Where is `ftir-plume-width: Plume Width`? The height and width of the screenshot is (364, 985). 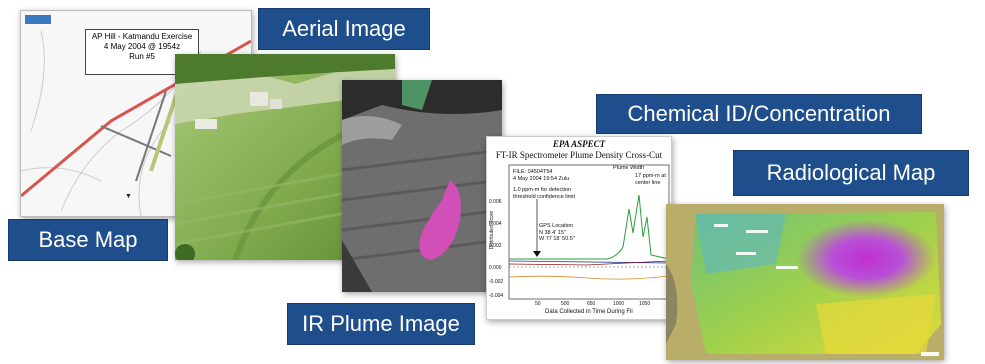
ftir-plume-width: Plume Width is located at coordinates (629, 168).